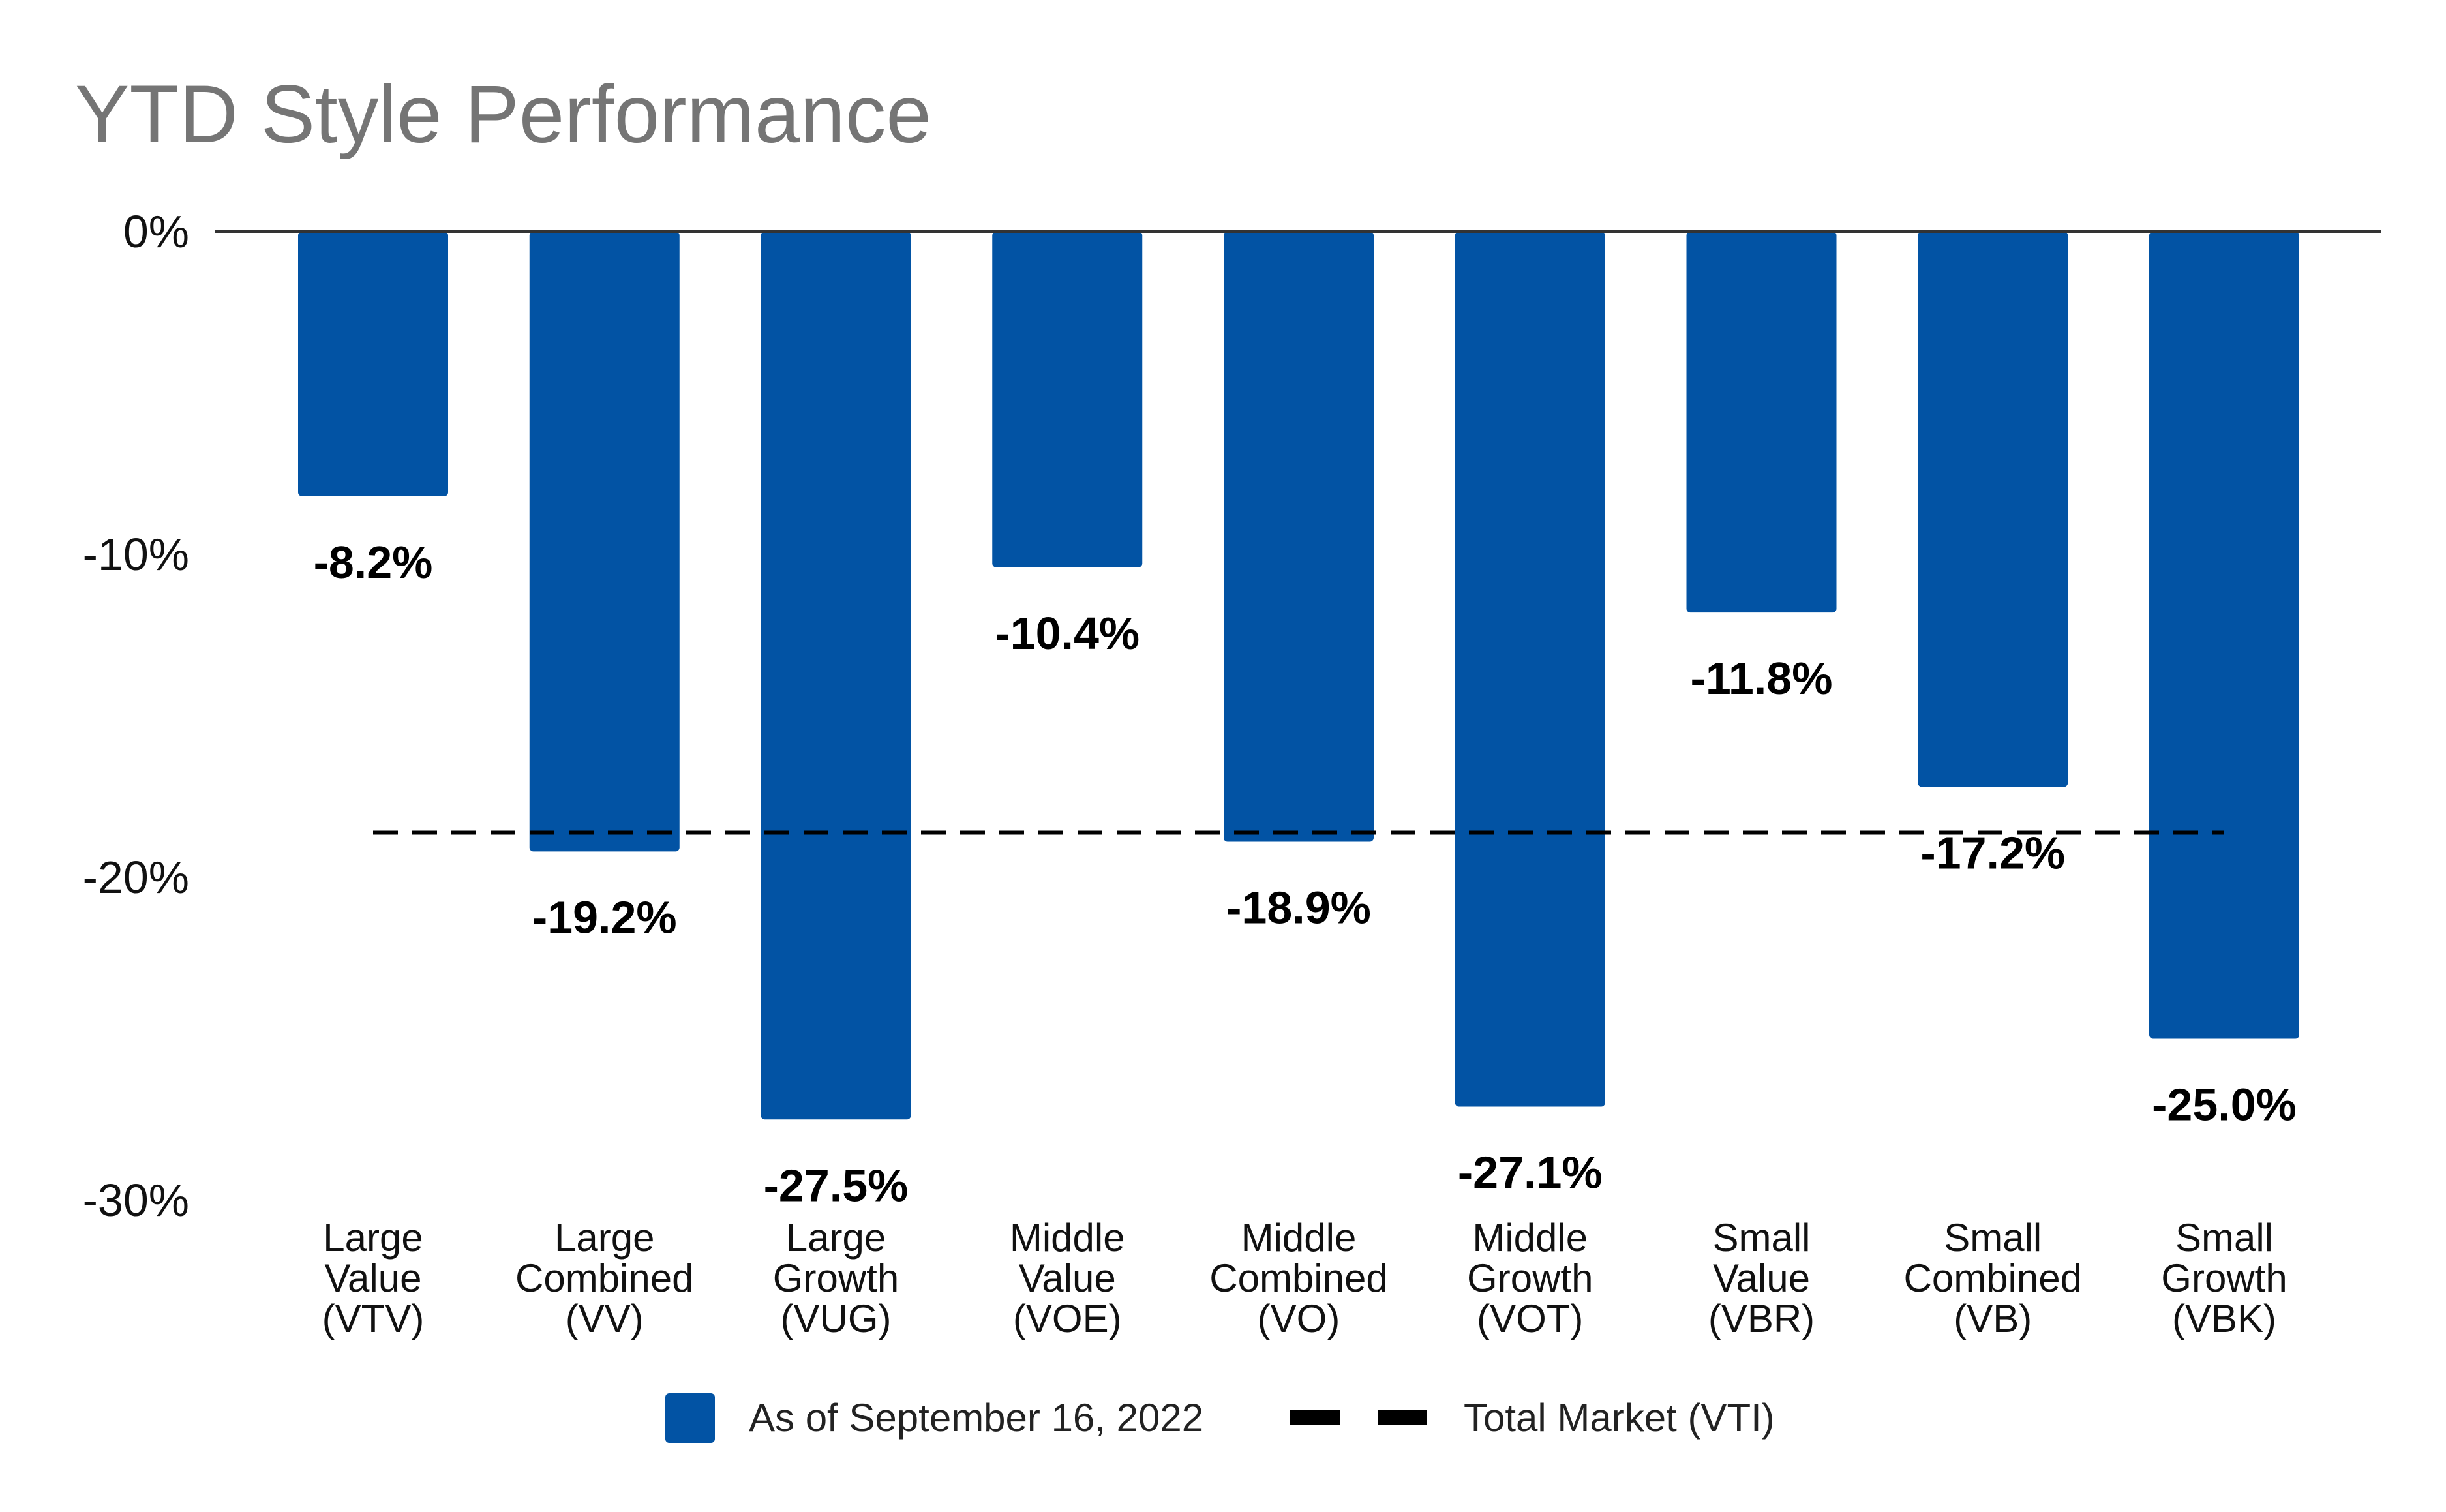 This screenshot has width=2446, height=1512. I want to click on legend-label-series: As of September 16, 2022, so click(976, 1418).